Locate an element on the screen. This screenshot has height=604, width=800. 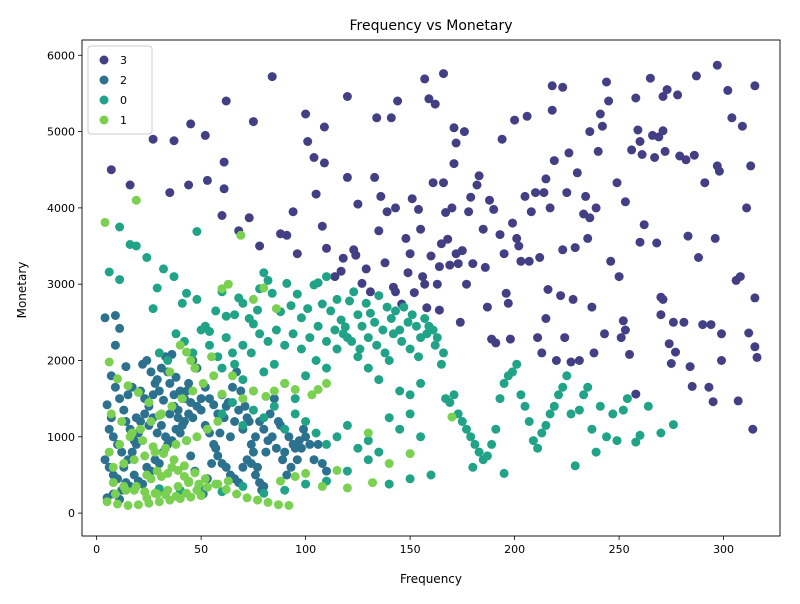
x-tick-label: 200 is located at coordinates (514, 549).